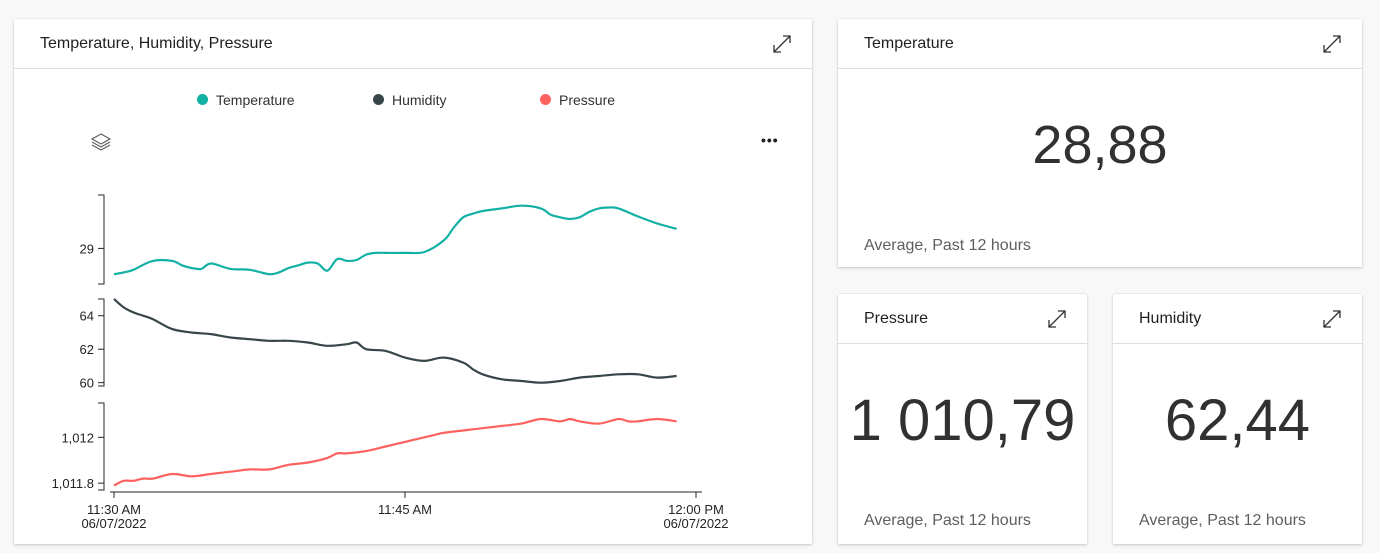  What do you see at coordinates (87, 248) in the screenshot?
I see `y-tick-label: 29` at bounding box center [87, 248].